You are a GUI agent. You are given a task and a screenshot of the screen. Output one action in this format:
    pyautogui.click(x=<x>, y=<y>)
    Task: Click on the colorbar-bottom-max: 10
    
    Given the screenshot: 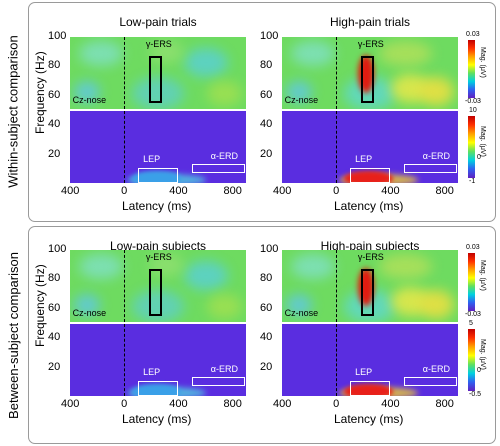 What is the action you would take?
    pyautogui.click(x=473, y=110)
    